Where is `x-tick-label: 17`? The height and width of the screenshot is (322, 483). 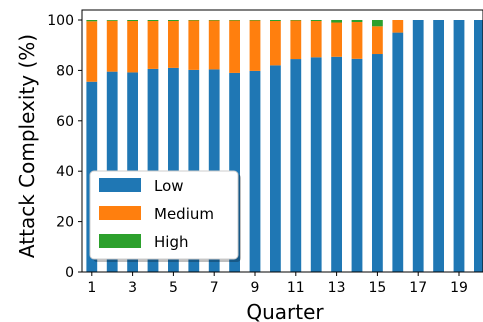
x-tick-label: 17 is located at coordinates (418, 288).